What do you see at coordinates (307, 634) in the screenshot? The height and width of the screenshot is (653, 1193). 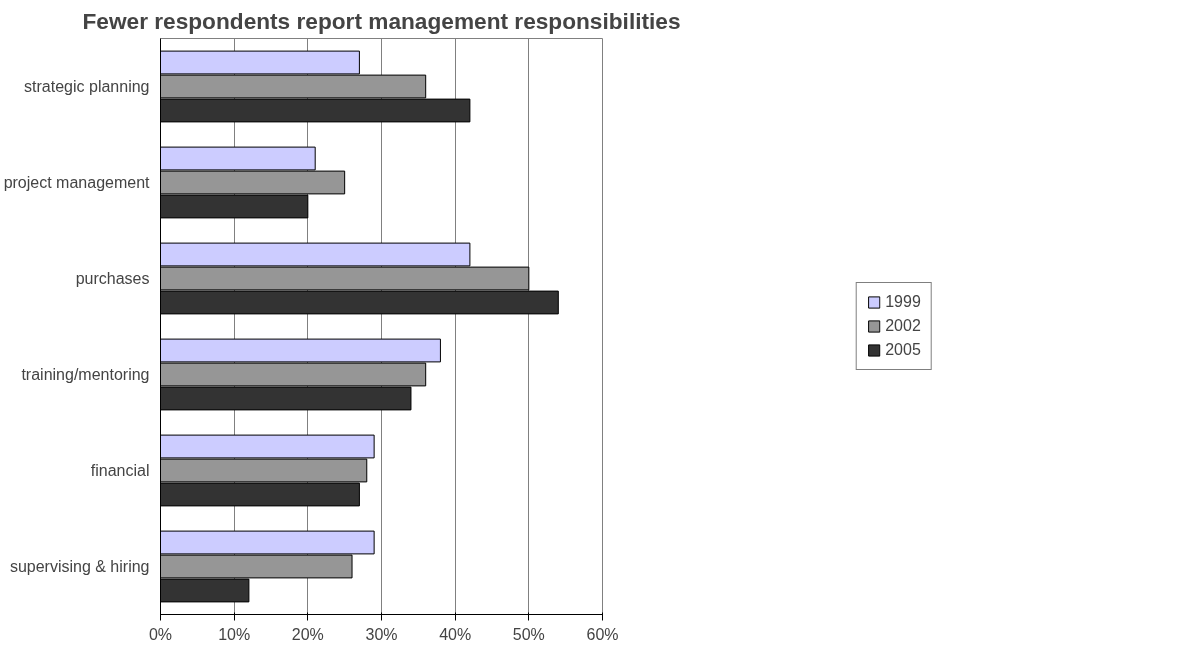 I see `x-tick-label: 20%` at bounding box center [307, 634].